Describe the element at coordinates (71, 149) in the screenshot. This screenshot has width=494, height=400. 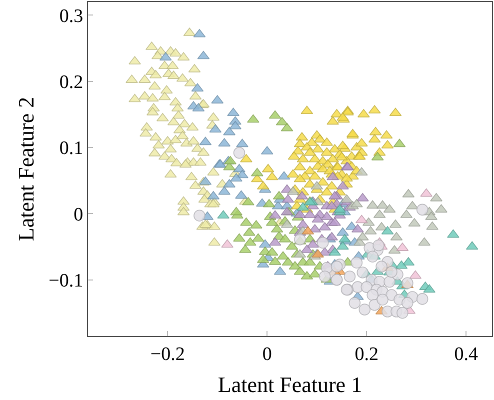
I see `y-tick-label: 0.1` at that location.